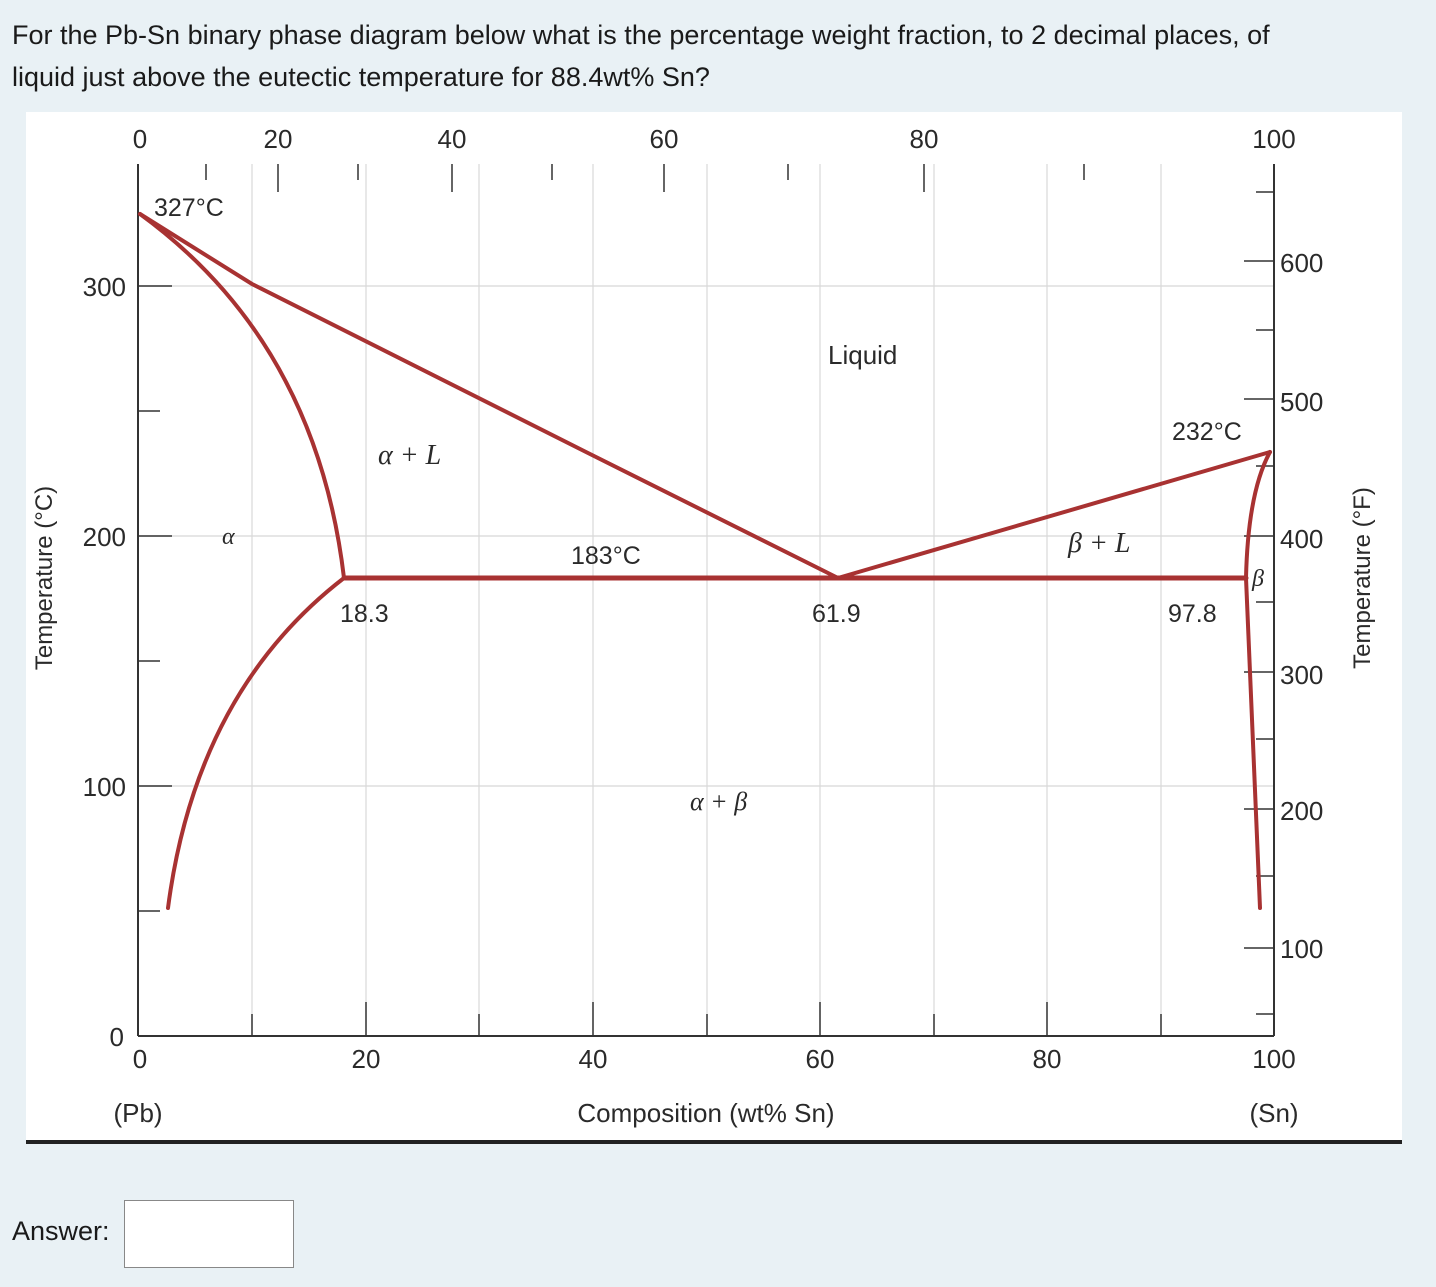 This screenshot has height=1287, width=1436. Describe the element at coordinates (140, 139) in the screenshot. I see `top-tick-0: 0` at that location.